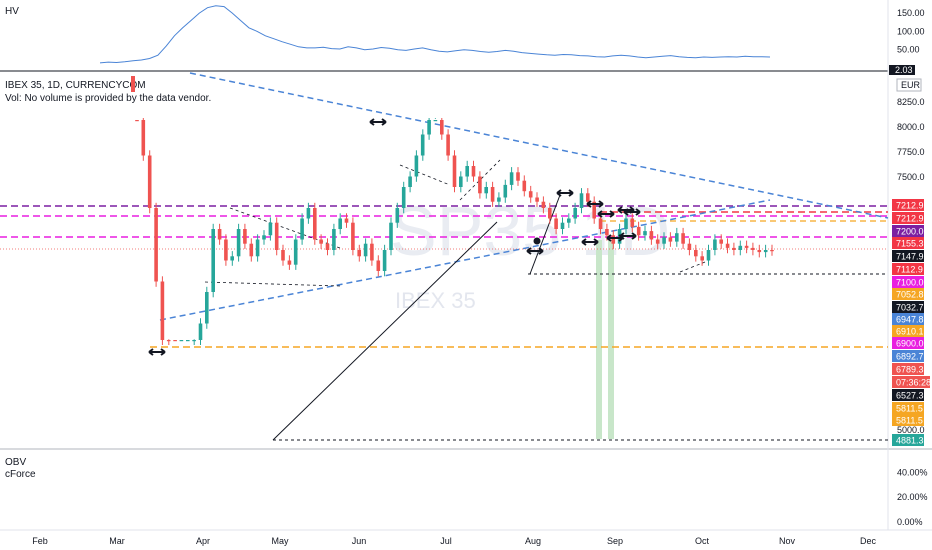 The image size is (932, 550). Describe the element at coordinates (435, 34) in the screenshot. I see `hv-line` at that location.